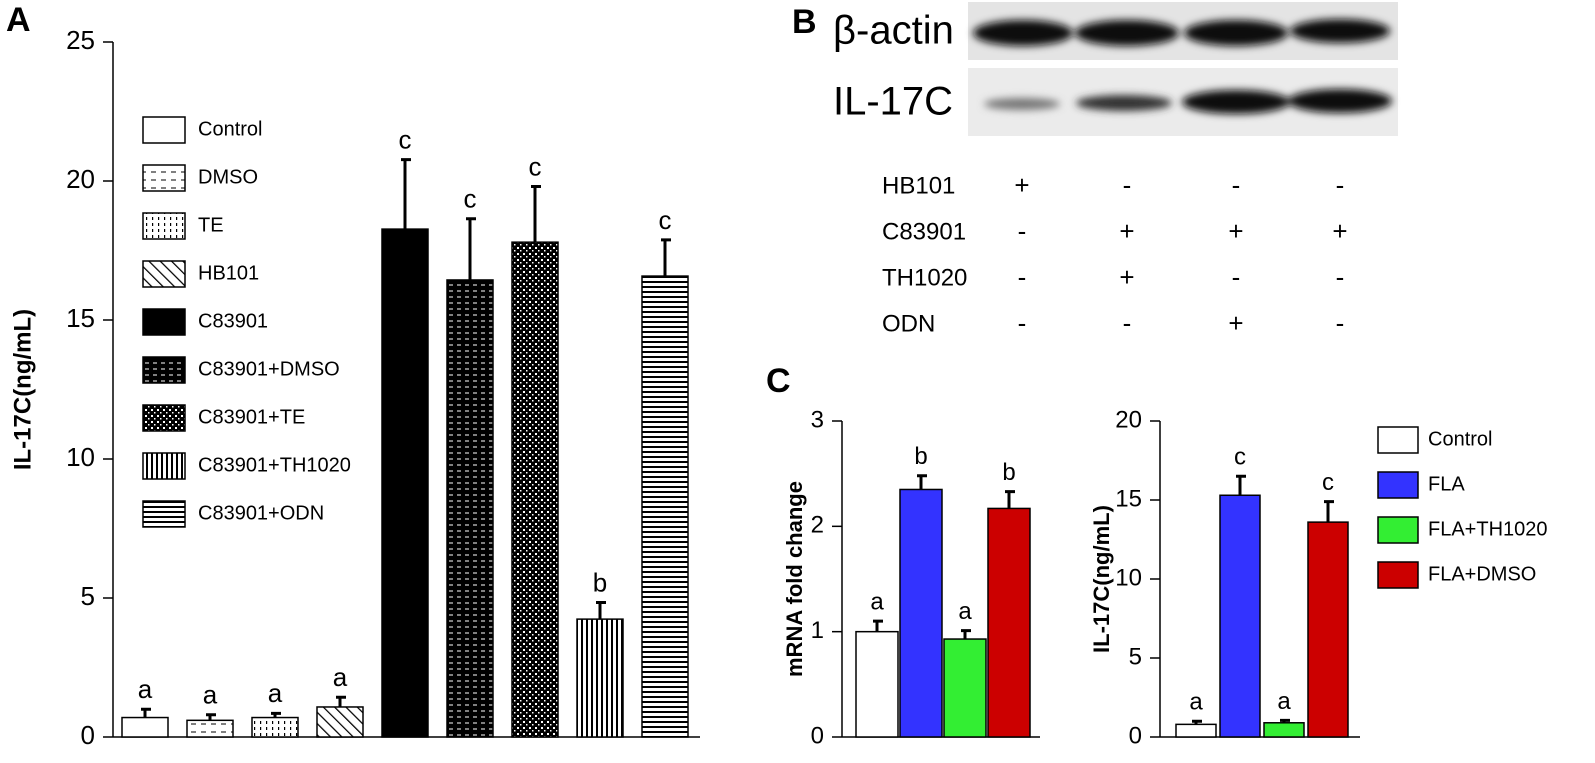  I want to click on legend-label: C83901, so click(233, 321).